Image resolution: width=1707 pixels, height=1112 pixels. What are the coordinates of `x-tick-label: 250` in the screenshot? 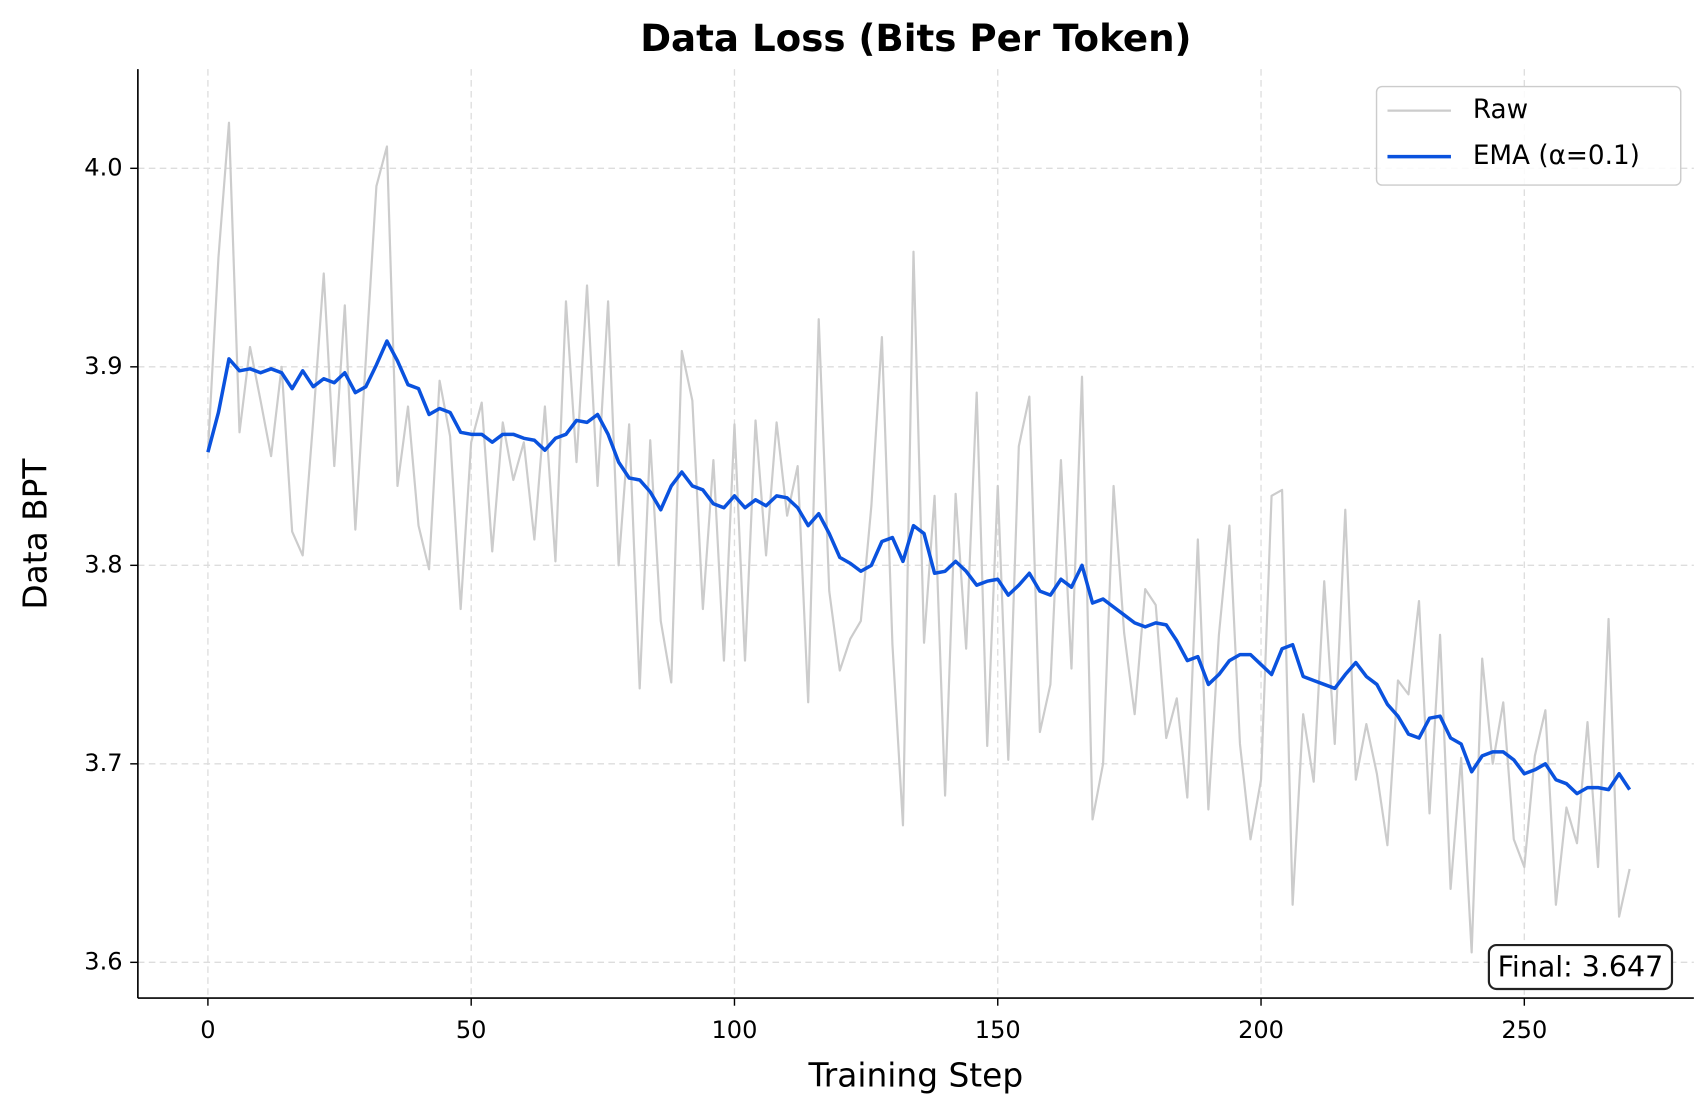 It's located at (1524, 1030).